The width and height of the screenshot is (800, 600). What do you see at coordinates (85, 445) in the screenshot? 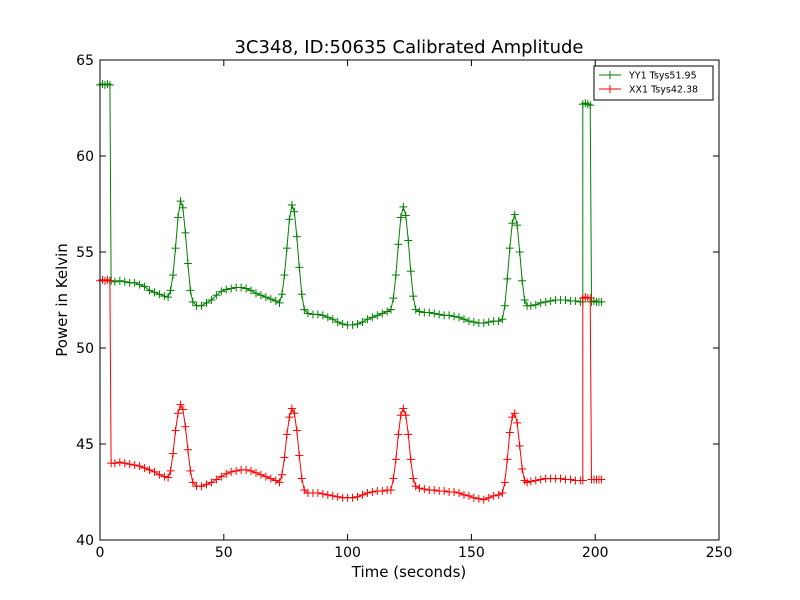
I see `y-tick-label: 45` at bounding box center [85, 445].